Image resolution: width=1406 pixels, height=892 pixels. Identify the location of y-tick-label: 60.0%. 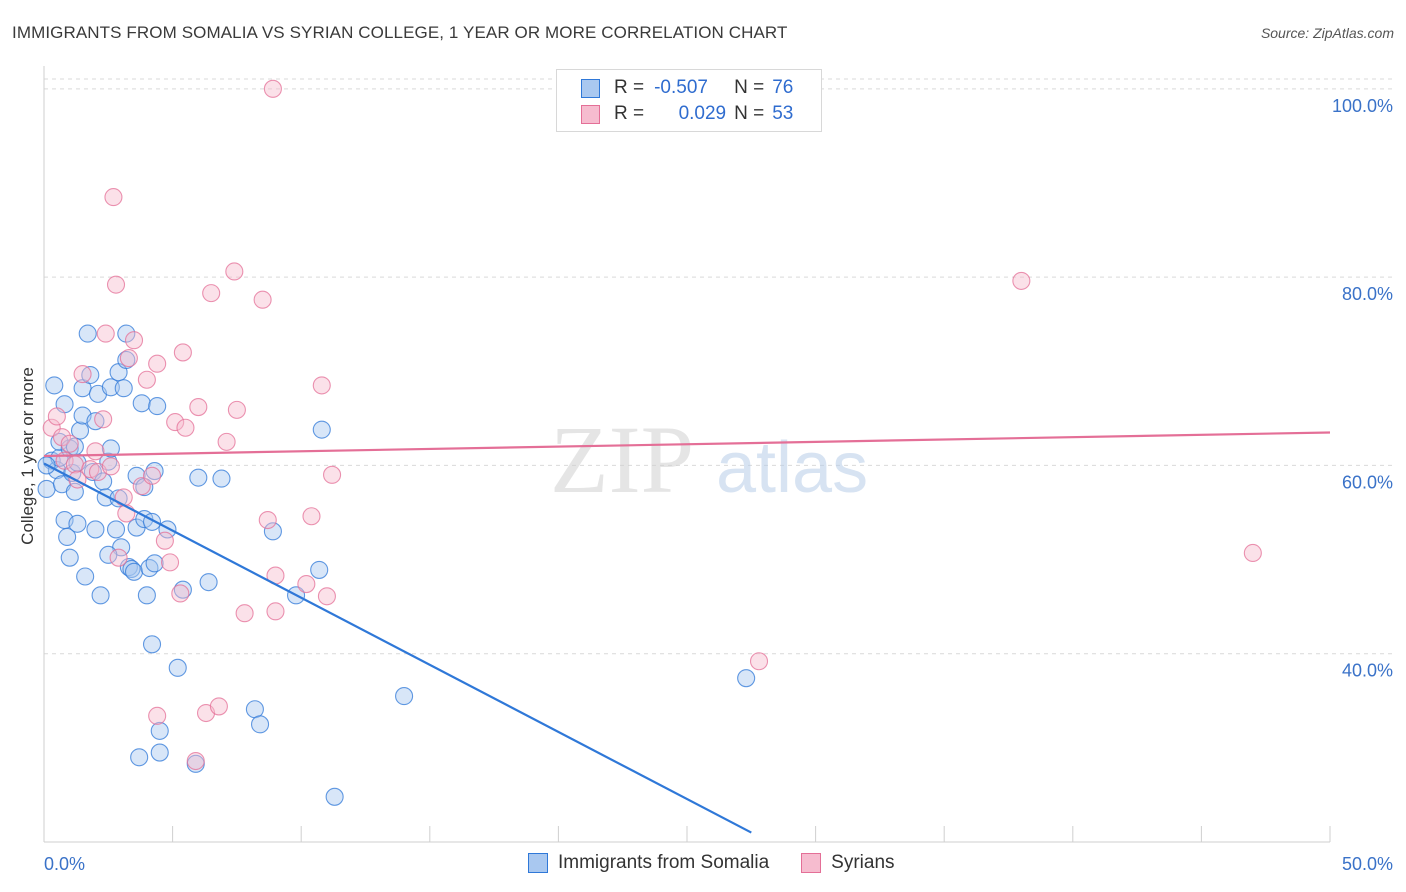
(1367, 482).